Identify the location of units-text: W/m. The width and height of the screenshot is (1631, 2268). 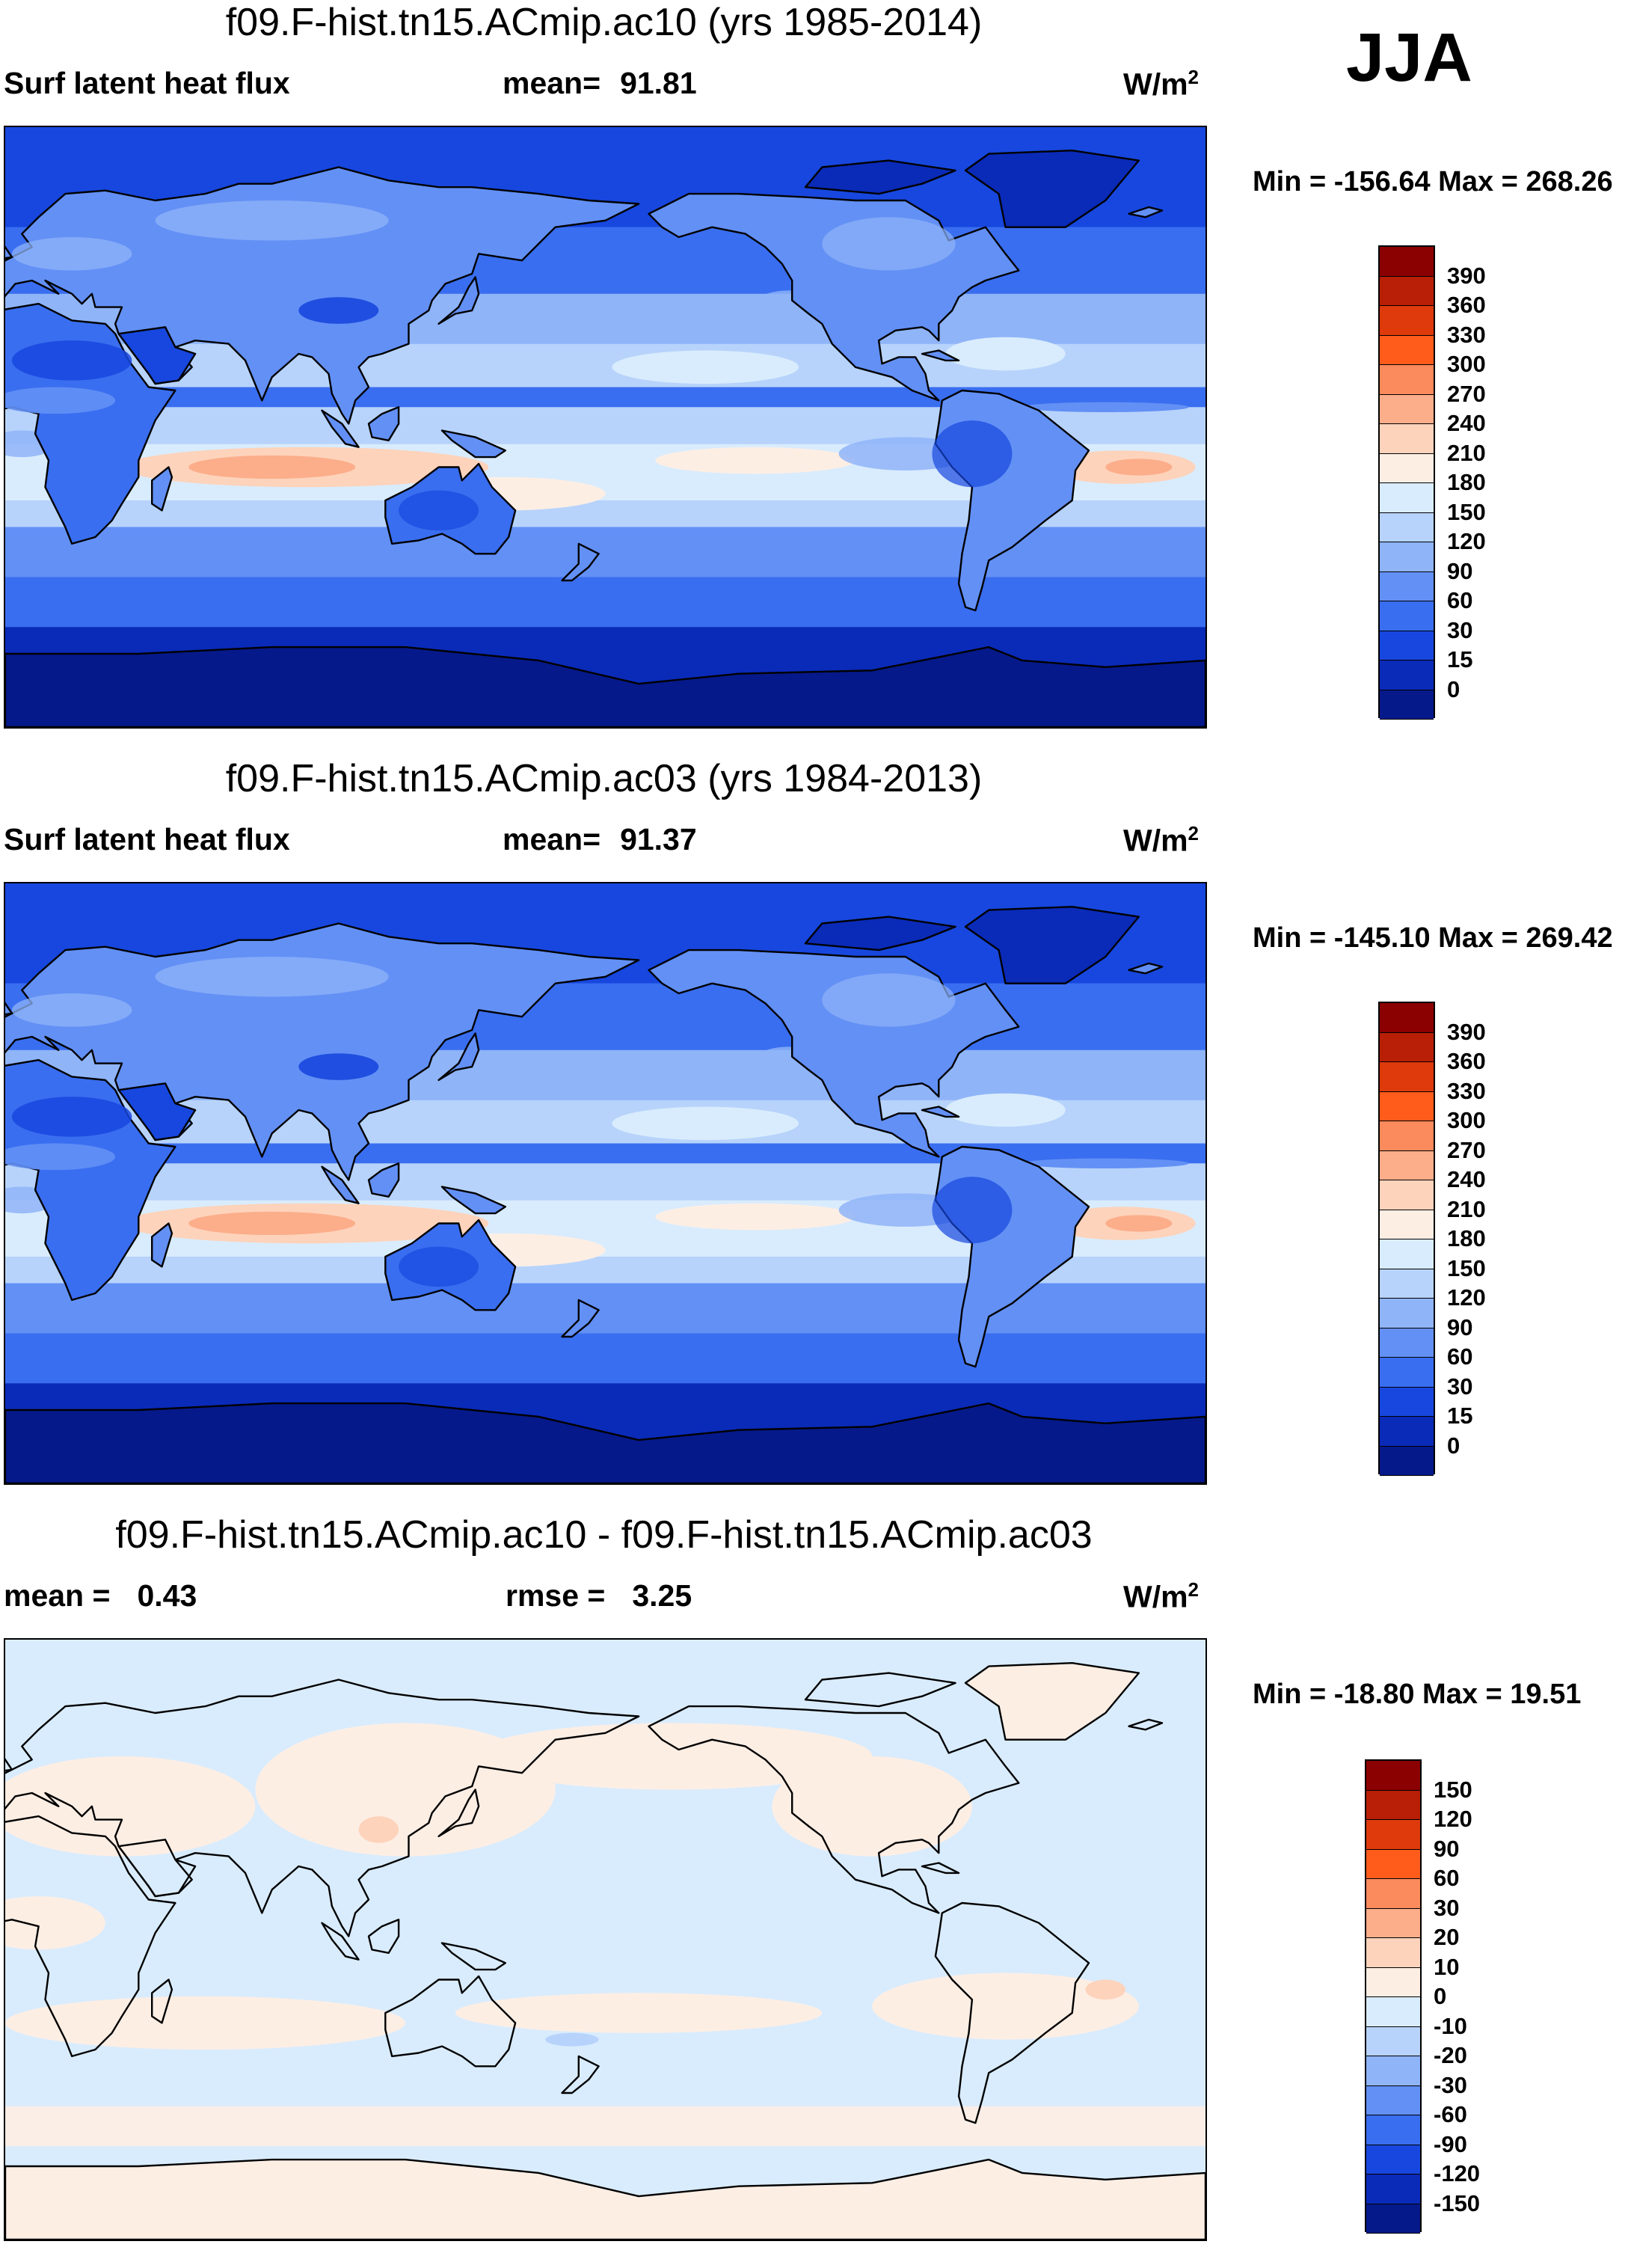
(1155, 85).